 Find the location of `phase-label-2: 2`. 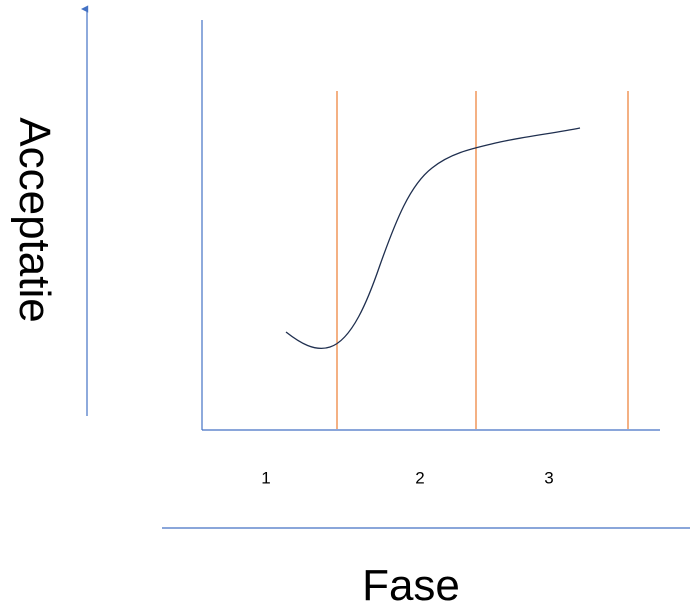

phase-label-2: 2 is located at coordinates (419, 478).